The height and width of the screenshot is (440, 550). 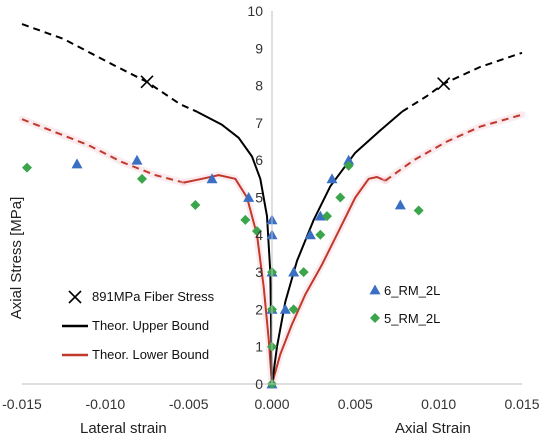 I want to click on legend-label: 6_RM_2L, so click(x=412, y=290).